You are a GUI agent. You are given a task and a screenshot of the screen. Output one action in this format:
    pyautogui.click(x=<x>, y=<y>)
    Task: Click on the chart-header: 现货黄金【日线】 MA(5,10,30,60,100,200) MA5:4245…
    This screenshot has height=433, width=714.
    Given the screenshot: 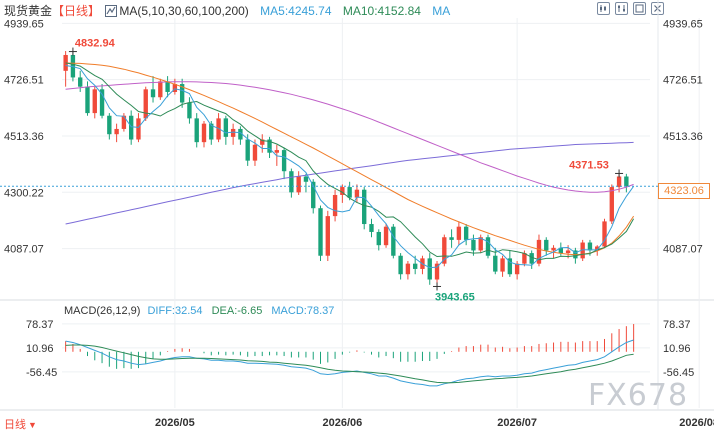 What is the action you would take?
    pyautogui.click(x=227, y=11)
    